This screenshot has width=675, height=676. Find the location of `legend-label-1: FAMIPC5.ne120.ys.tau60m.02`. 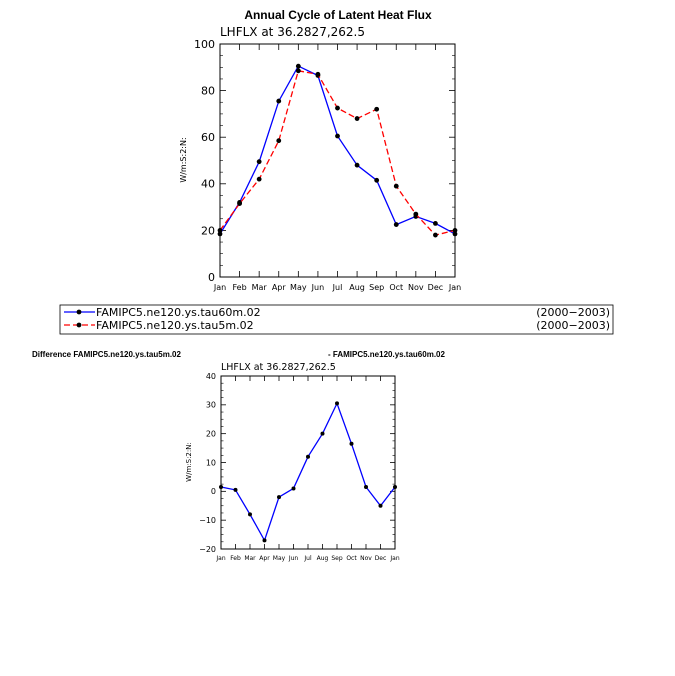

legend-label-1: FAMIPC5.ne120.ys.tau60m.02 is located at coordinates (178, 312).